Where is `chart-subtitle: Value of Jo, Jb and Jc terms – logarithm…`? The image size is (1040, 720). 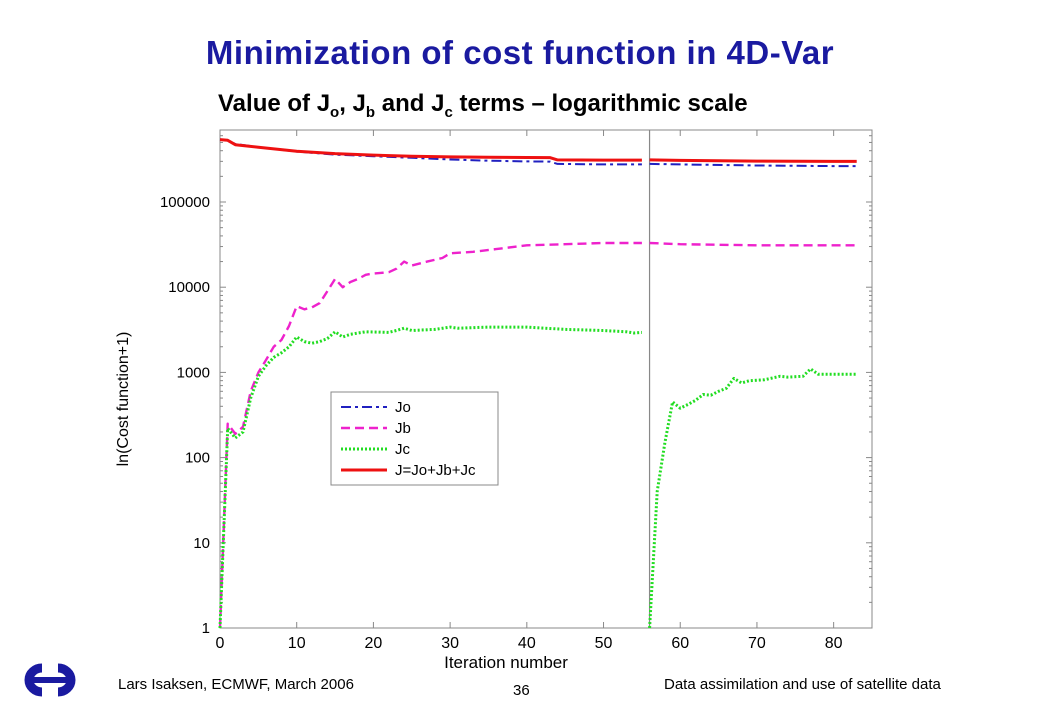 chart-subtitle: Value of Jo, Jb and Jc terms – logarithm… is located at coordinates (483, 105).